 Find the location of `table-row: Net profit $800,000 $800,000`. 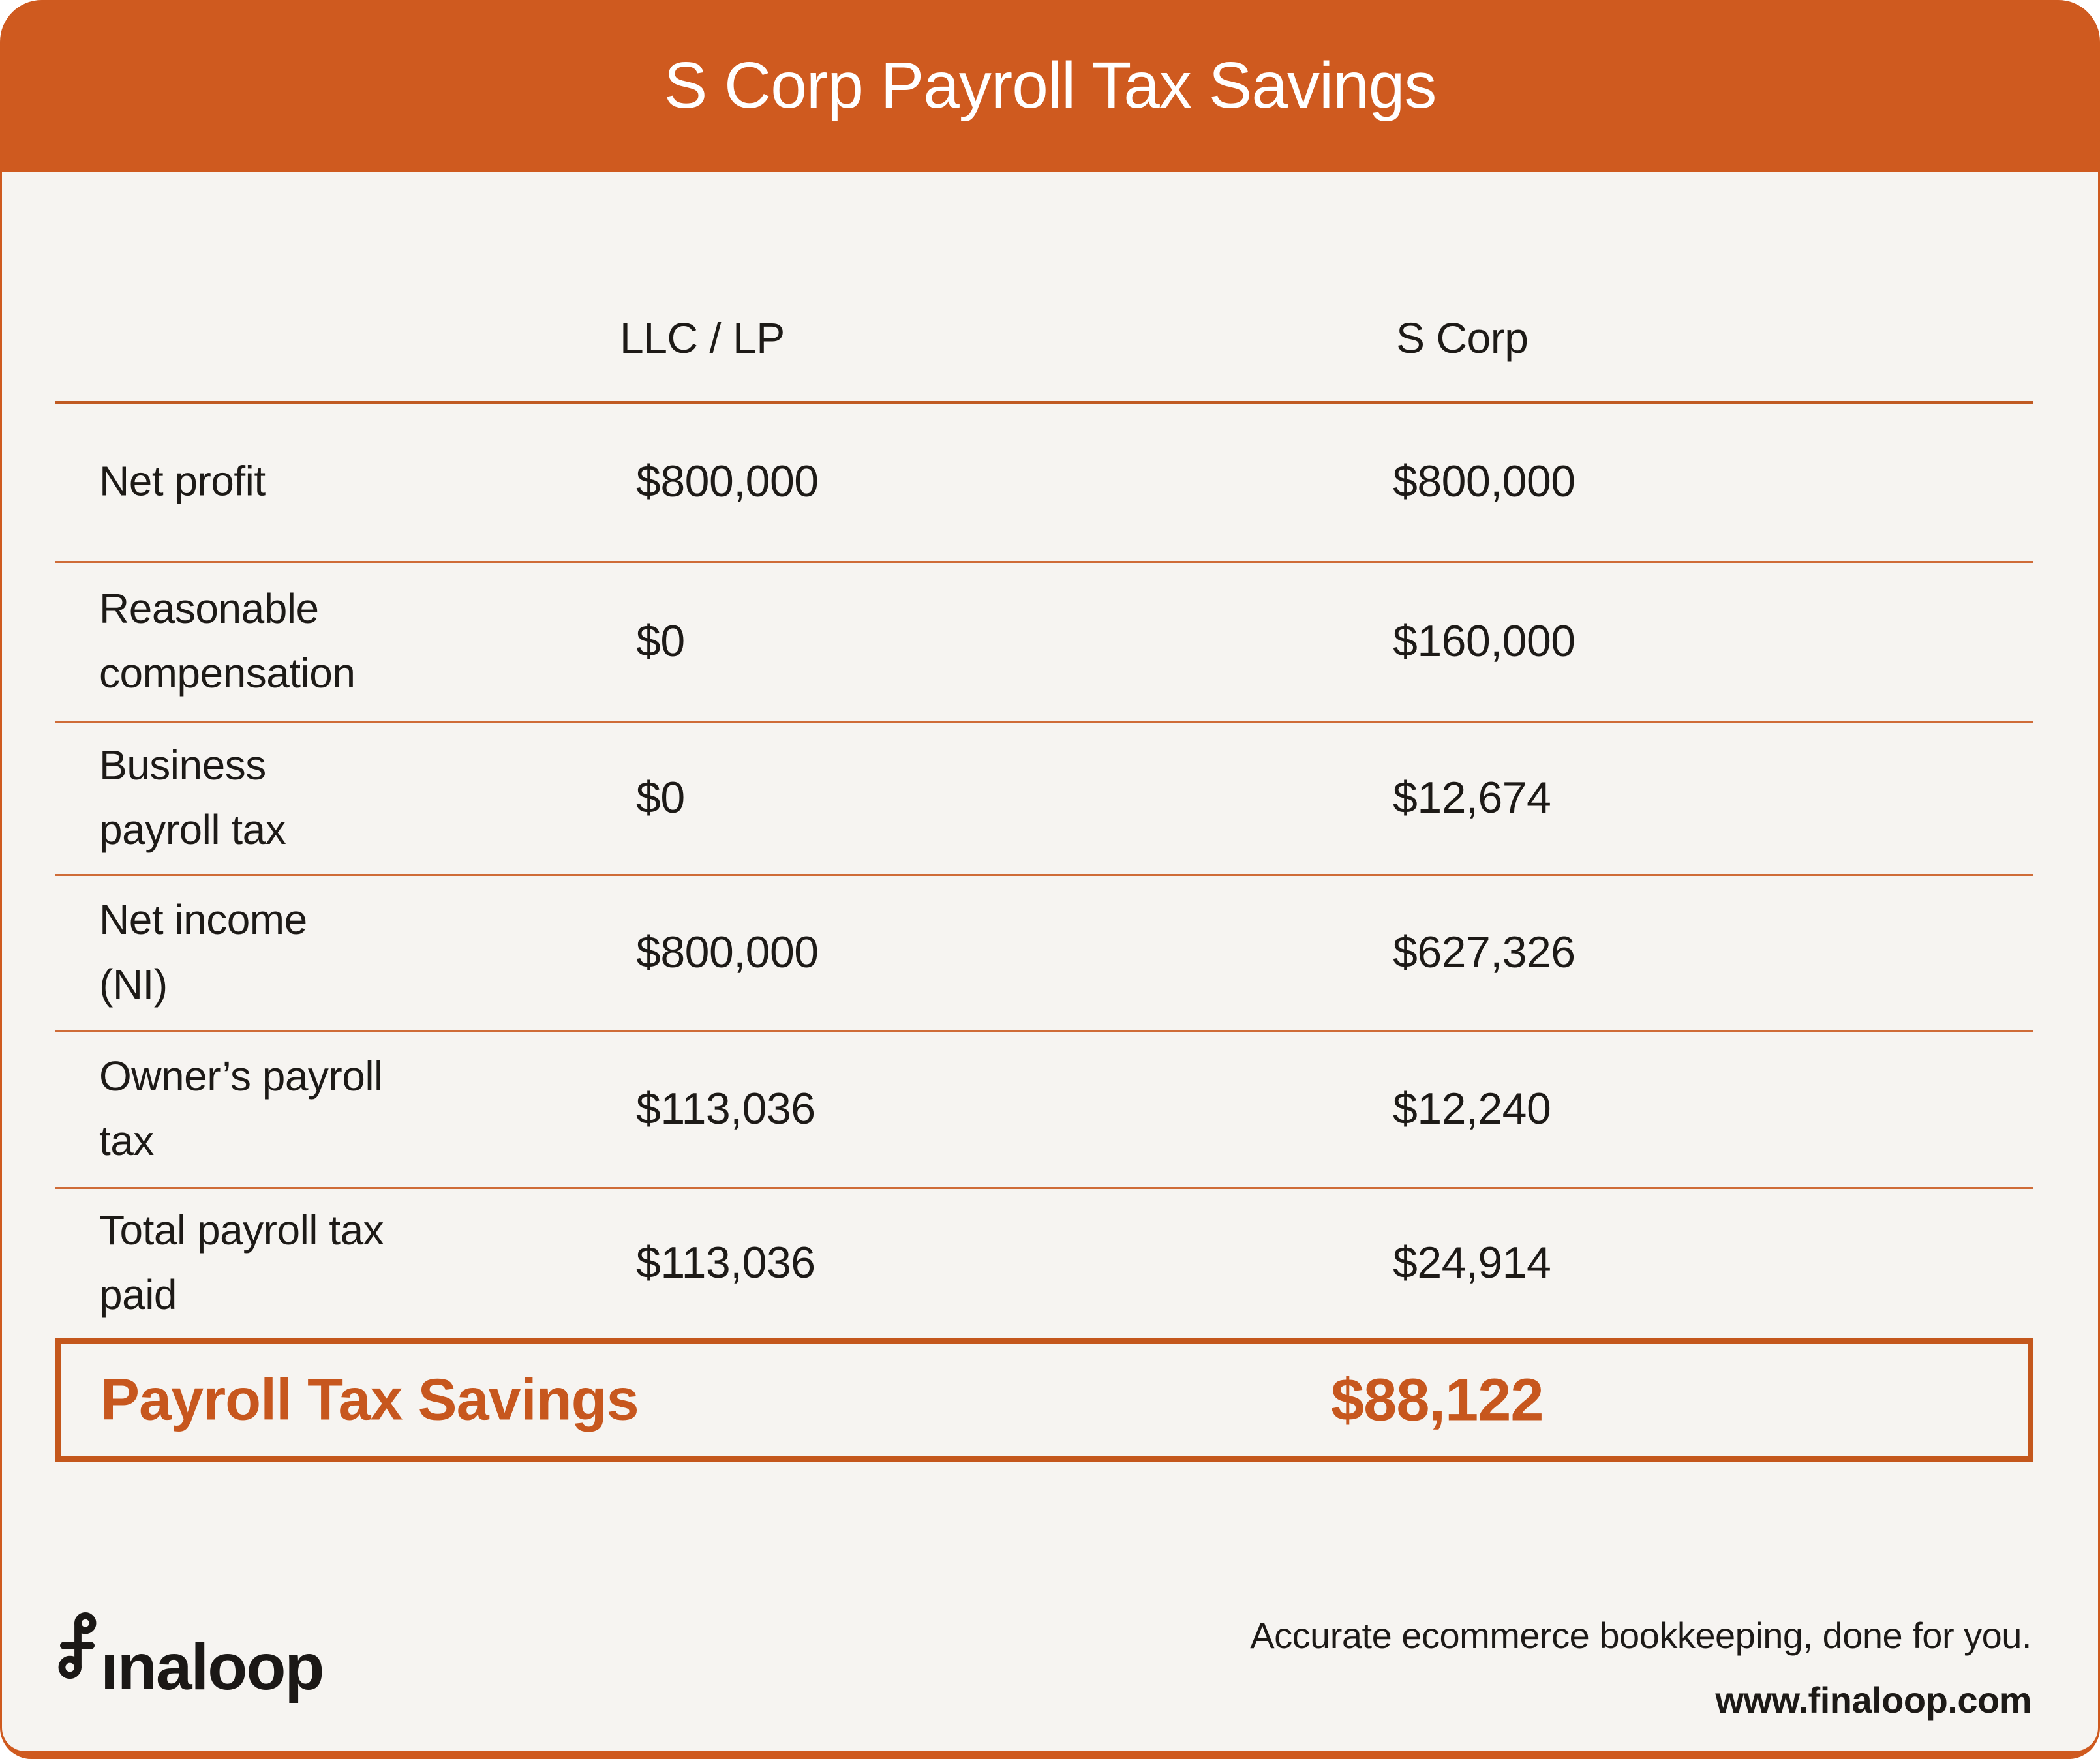

table-row: Net profit $800,000 $800,000 is located at coordinates (1050, 481).